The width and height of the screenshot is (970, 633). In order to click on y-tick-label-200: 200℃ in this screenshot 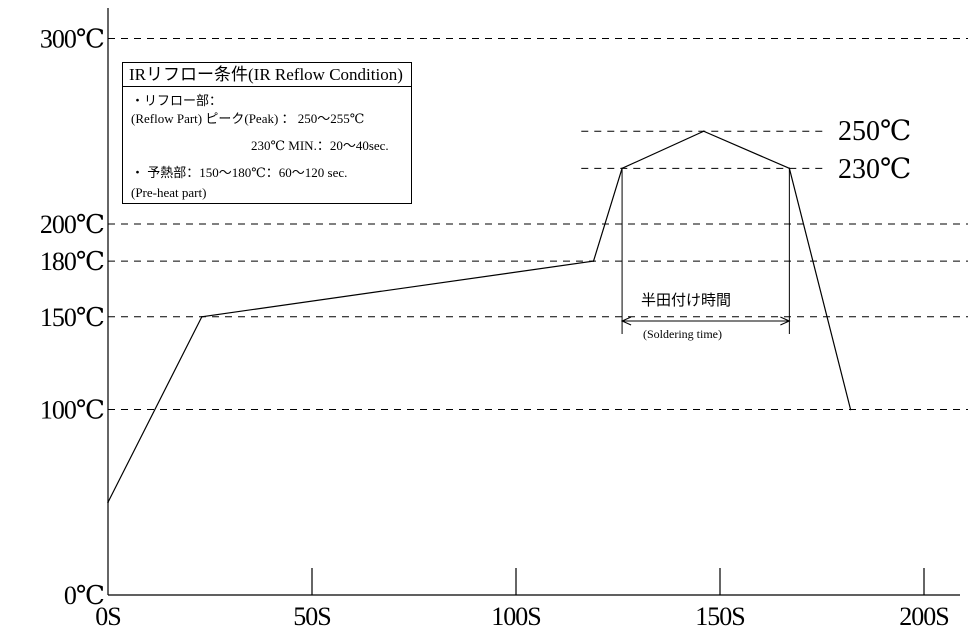, I will do `click(72, 224)`.